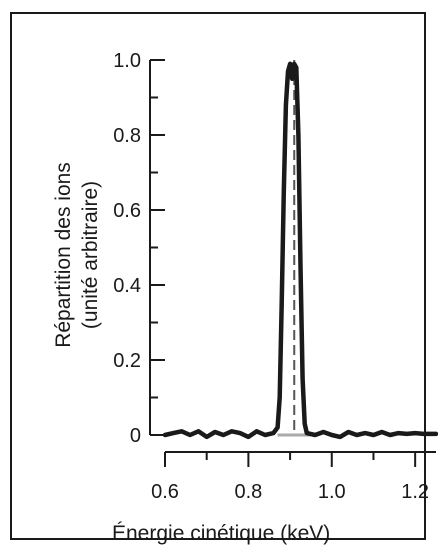  Describe the element at coordinates (332, 492) in the screenshot. I see `x-tick-label: 1.0` at that location.